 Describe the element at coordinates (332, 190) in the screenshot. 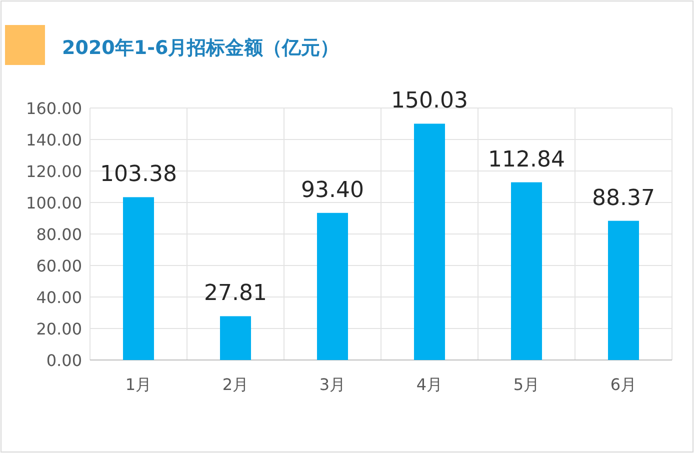

I see `data-label: 93.40` at that location.